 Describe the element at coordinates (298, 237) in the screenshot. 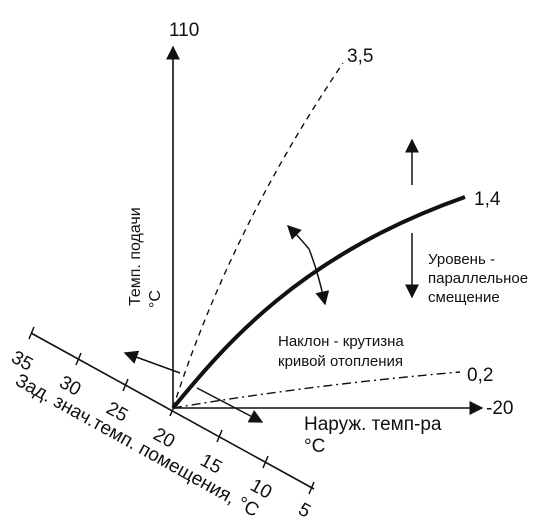

I see `slope-rotation-arrow-back` at that location.